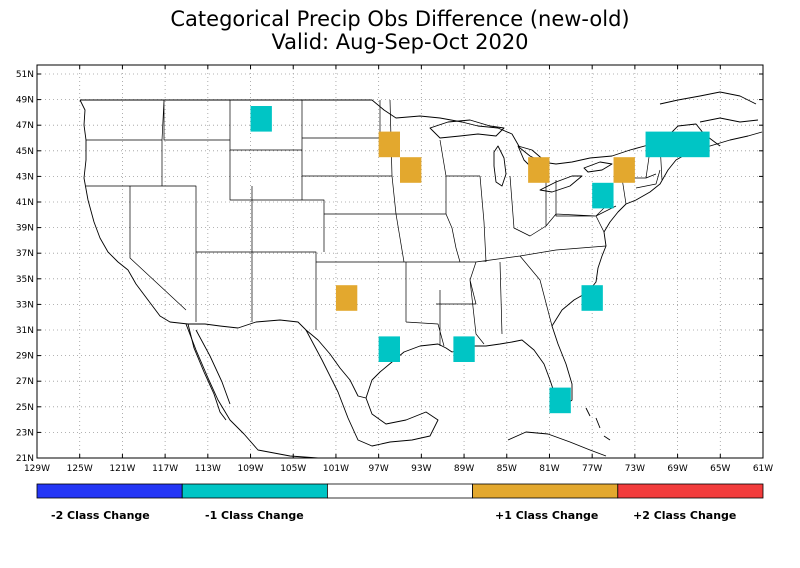 The height and width of the screenshot is (568, 800). Describe the element at coordinates (312, 390) in the screenshot. I see `mexico-outline` at that location.